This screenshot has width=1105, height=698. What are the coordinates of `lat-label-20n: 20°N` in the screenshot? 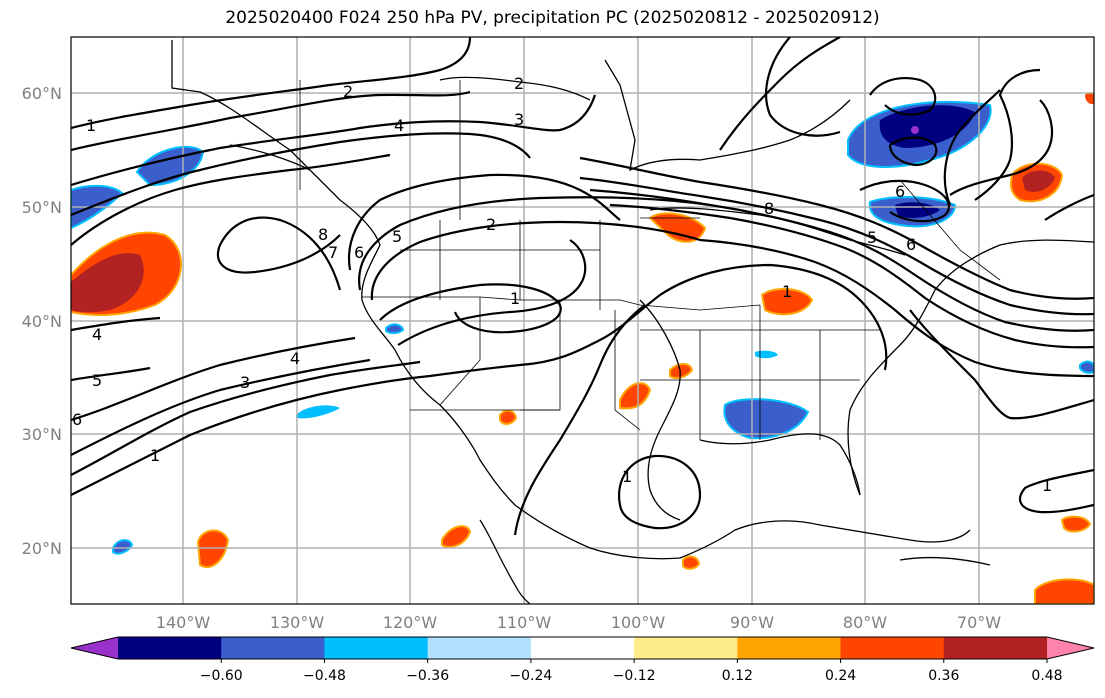 It's located at (42, 548).